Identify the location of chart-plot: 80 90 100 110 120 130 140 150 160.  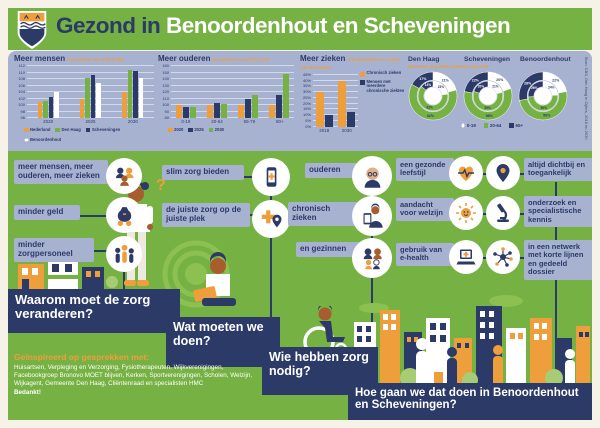
(228, 91).